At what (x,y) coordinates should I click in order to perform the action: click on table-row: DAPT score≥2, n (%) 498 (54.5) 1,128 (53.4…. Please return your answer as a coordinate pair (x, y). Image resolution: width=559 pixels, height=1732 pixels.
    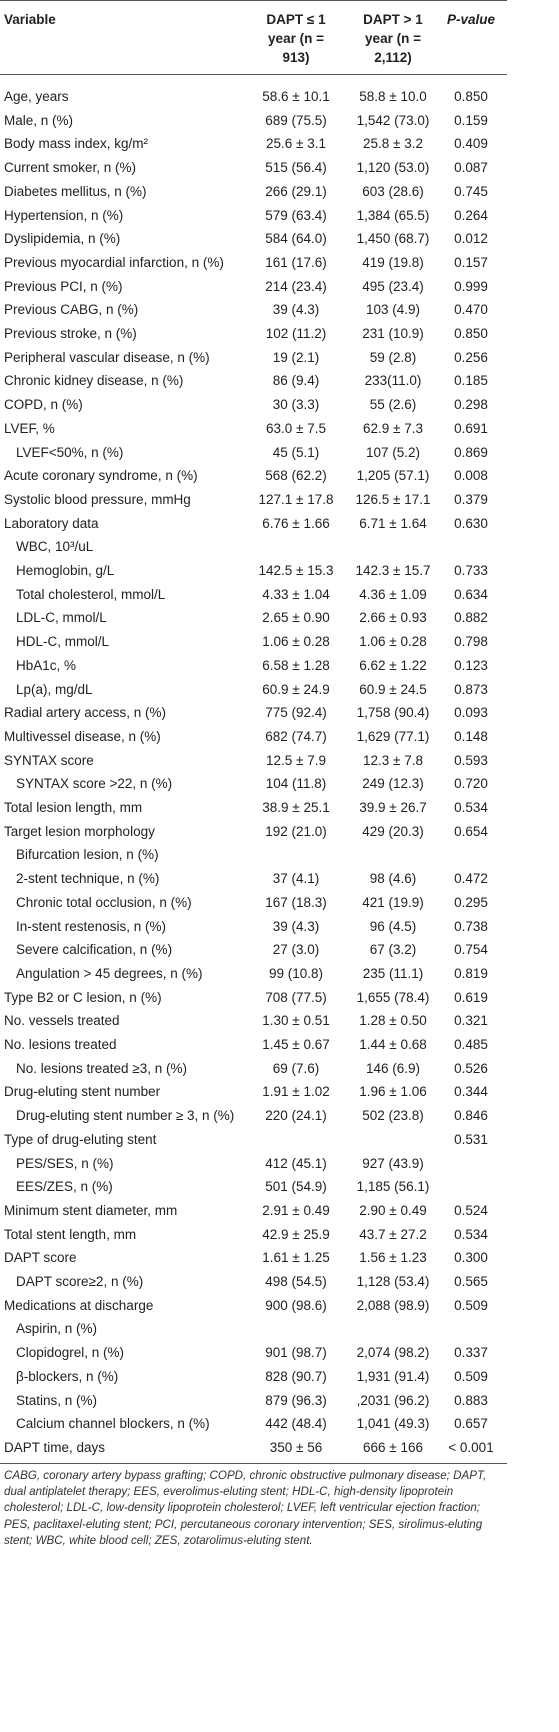
    Looking at the image, I should click on (253, 1282).